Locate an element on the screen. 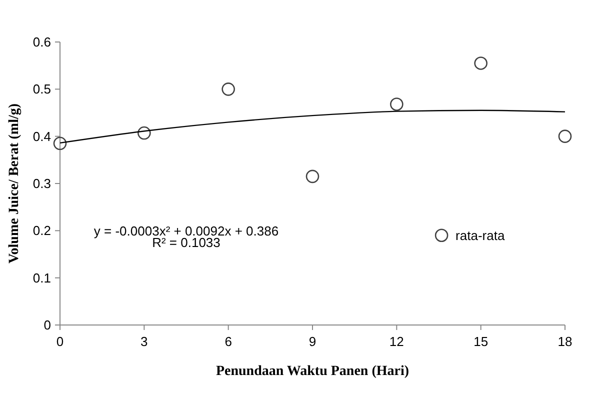 Image resolution: width=597 pixels, height=403 pixels. x-tick-label: 0 is located at coordinates (60, 341).